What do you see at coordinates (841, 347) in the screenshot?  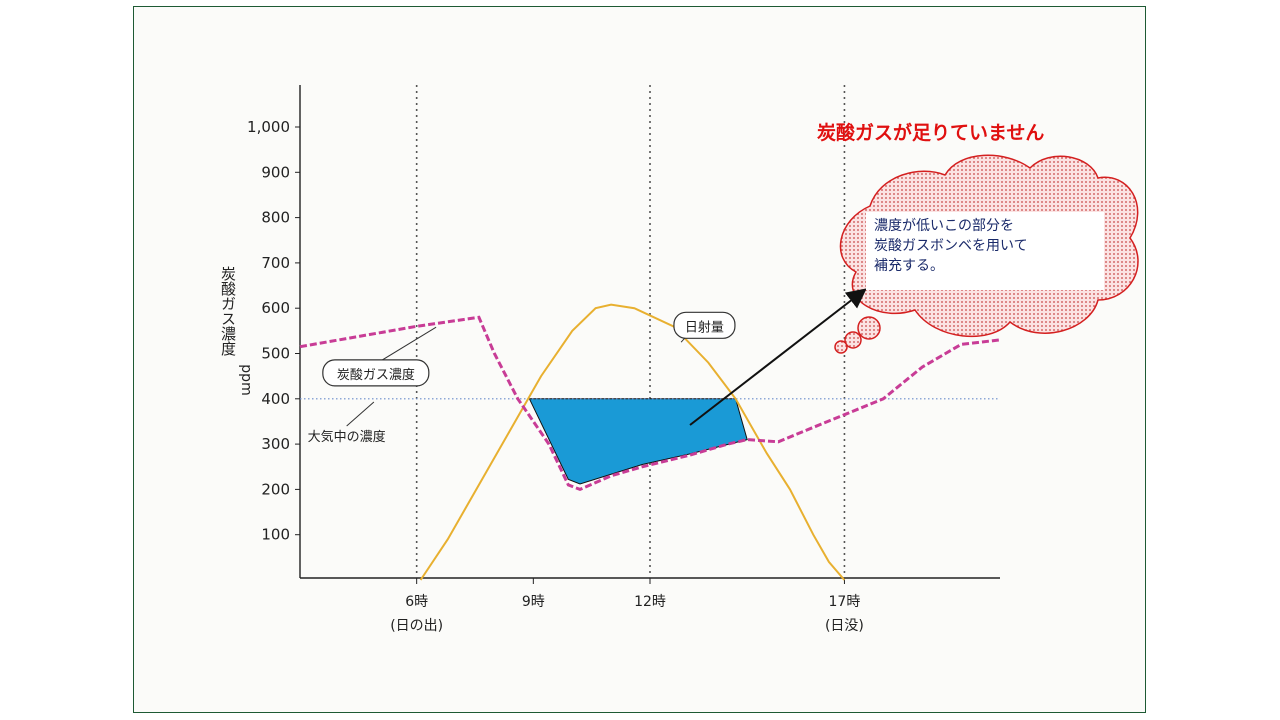 I see `cloud-bubble-small` at bounding box center [841, 347].